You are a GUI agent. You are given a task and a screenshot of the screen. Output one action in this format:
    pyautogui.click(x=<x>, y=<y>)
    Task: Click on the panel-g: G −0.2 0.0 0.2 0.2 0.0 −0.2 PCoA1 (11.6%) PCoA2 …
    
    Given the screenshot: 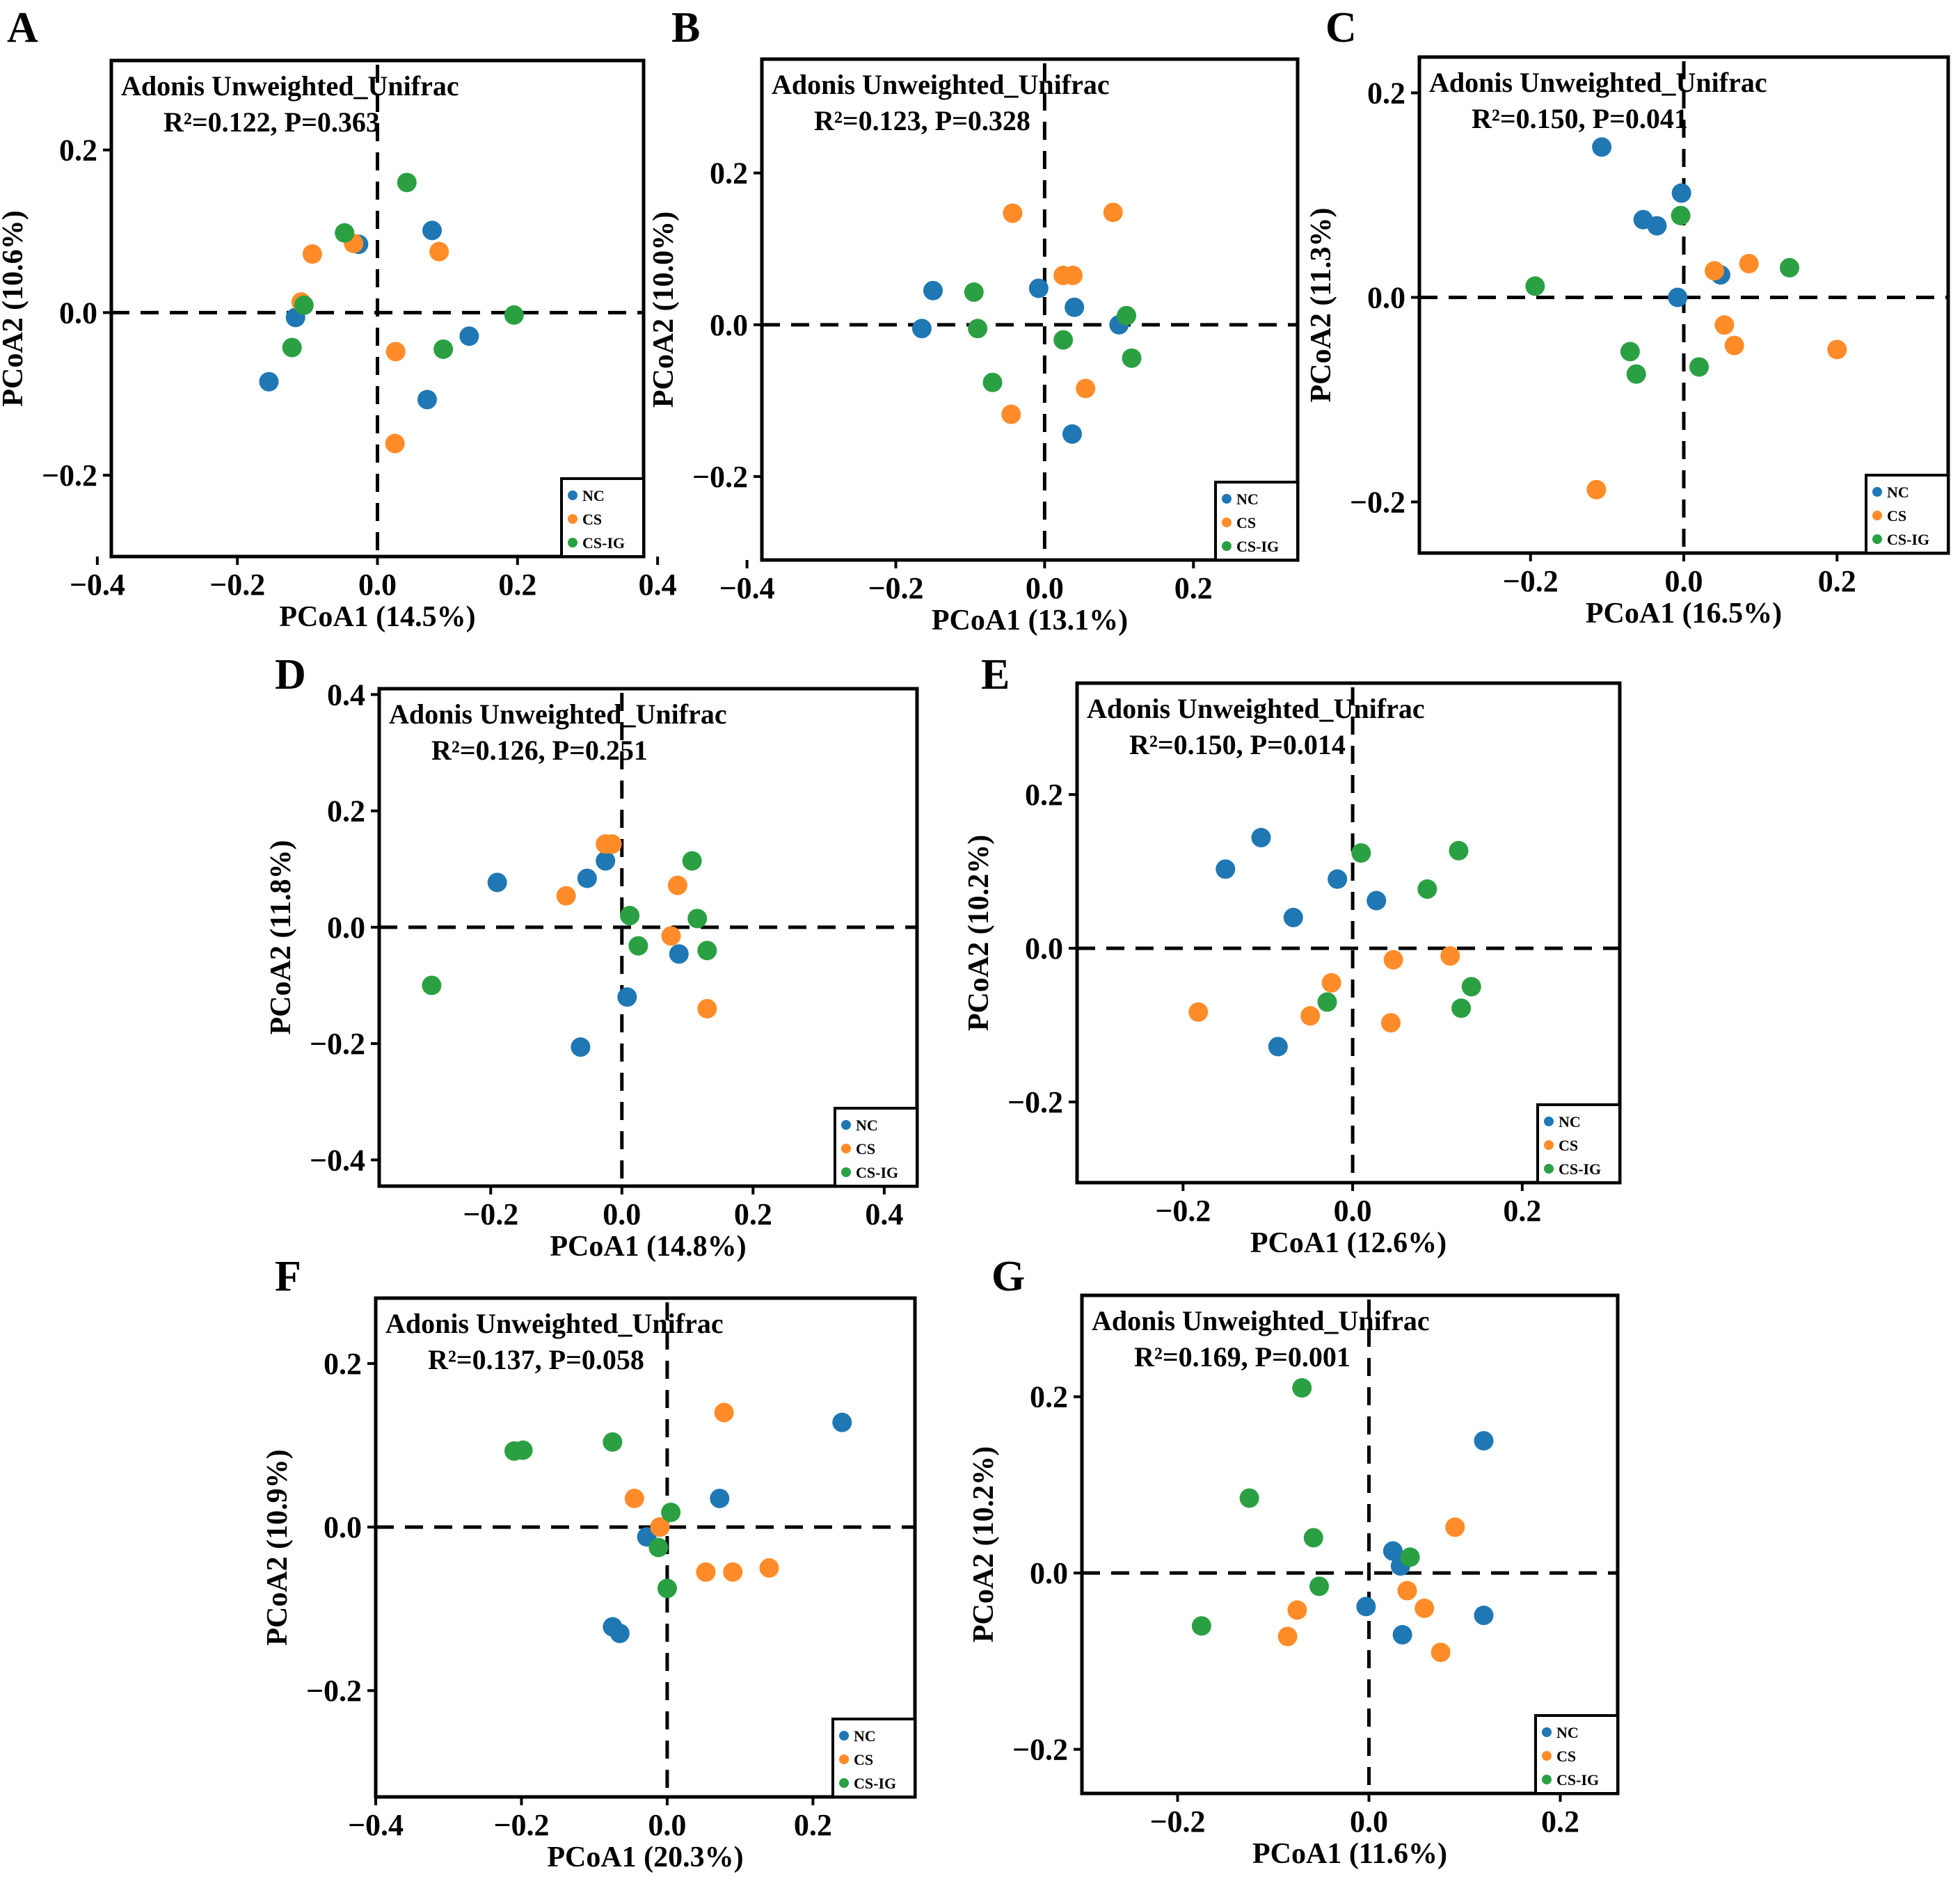 What is the action you would take?
    pyautogui.click(x=1294, y=1561)
    